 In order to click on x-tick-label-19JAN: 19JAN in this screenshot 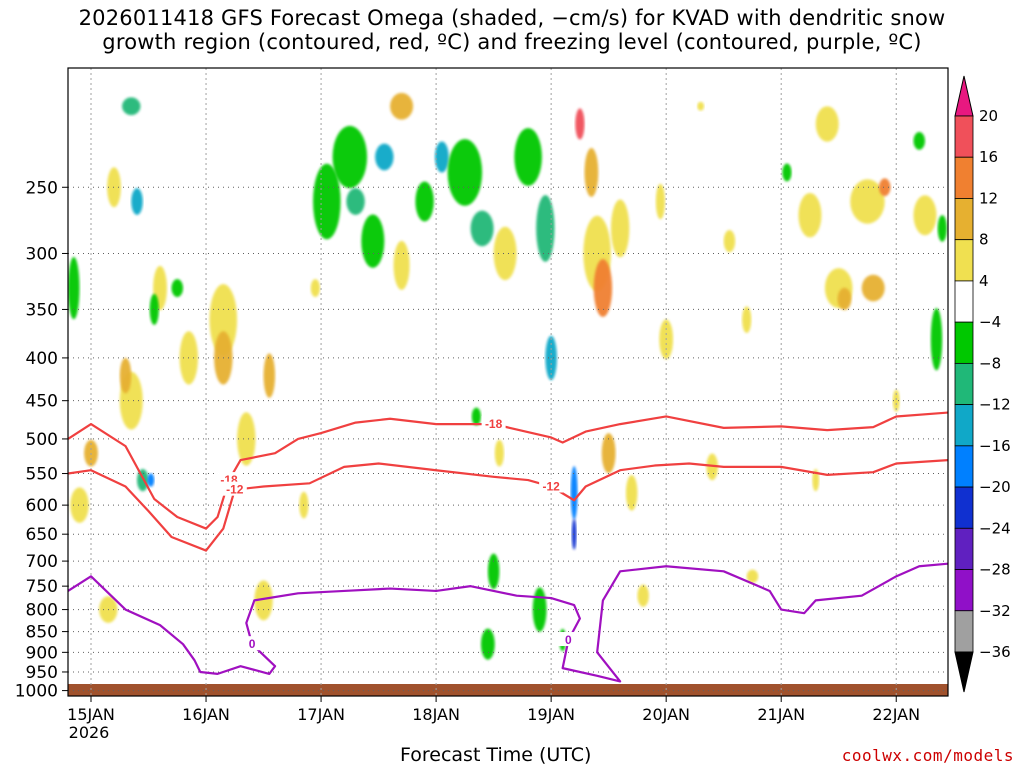, I will do `click(551, 714)`.